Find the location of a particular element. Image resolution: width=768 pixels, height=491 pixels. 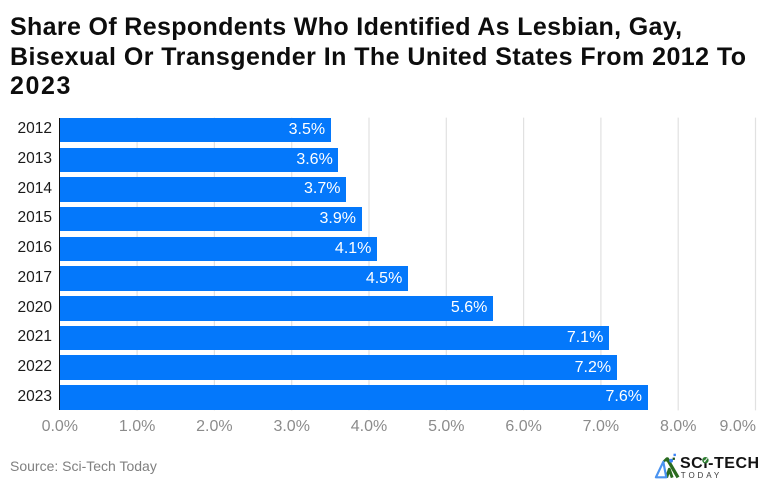

svg-text: SCı-TECH is located at coordinates (720, 463).